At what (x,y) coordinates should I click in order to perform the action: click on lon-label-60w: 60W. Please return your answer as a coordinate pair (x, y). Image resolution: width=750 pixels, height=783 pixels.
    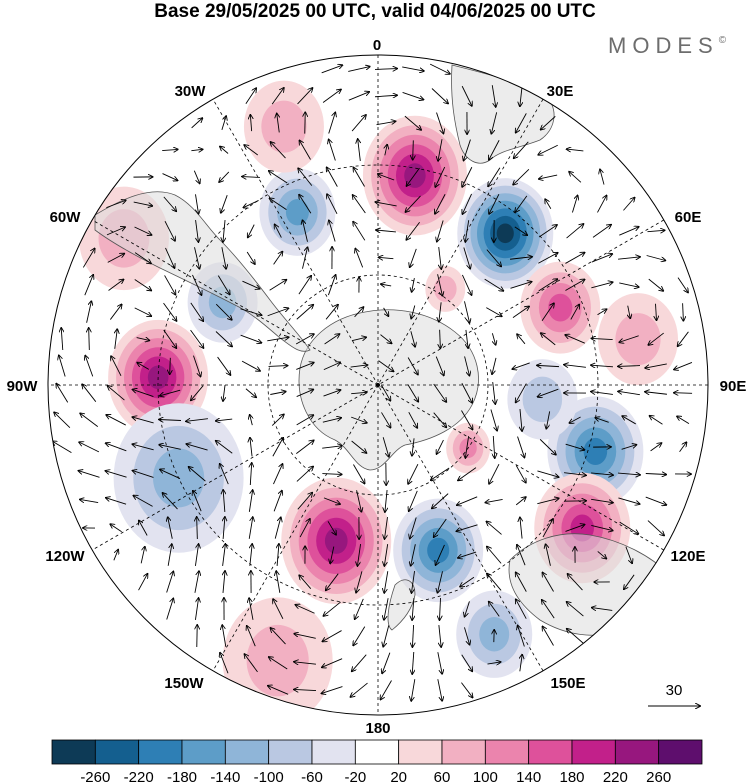
    Looking at the image, I should click on (66, 217).